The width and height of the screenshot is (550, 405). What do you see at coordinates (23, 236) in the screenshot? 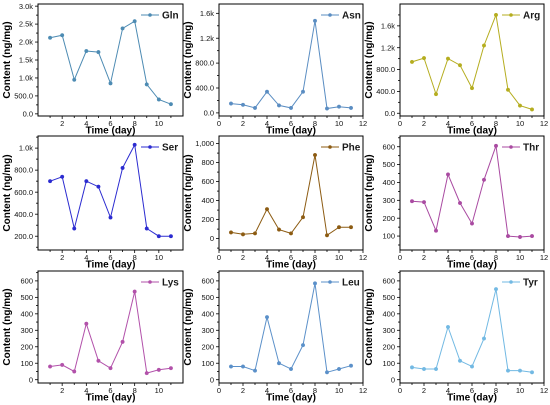
I see `y-tick-label: 200.0` at bounding box center [23, 236].